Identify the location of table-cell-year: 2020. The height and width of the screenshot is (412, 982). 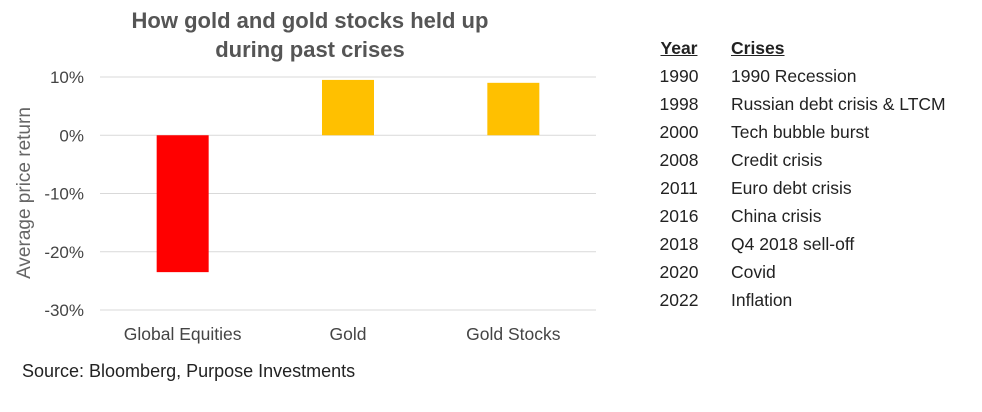
(679, 272).